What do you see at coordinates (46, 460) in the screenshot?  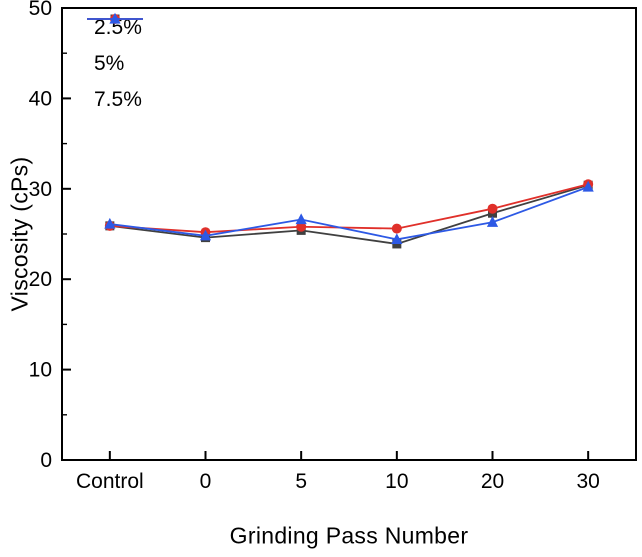 I see `y-tick-label: 0` at bounding box center [46, 460].